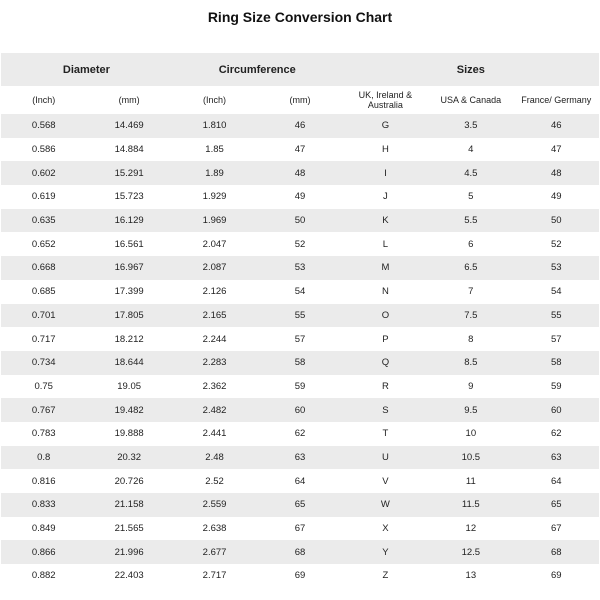 The height and width of the screenshot is (600, 600). What do you see at coordinates (471, 576) in the screenshot?
I see `table-cell: 13` at bounding box center [471, 576].